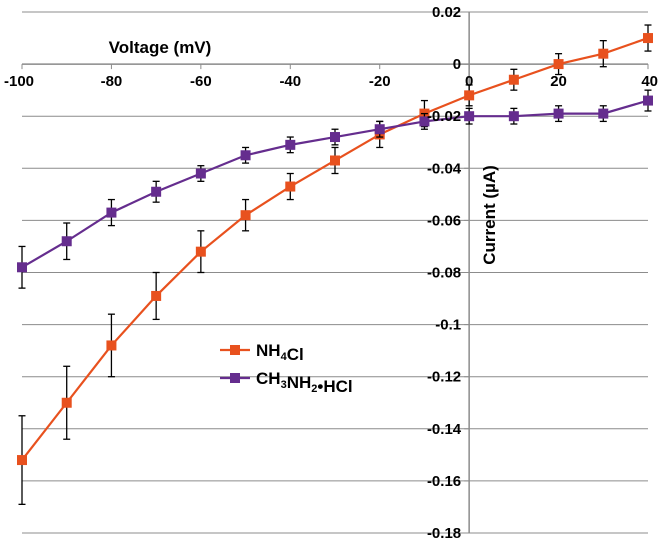 The width and height of the screenshot is (664, 544). I want to click on x-tick-label: -80, so click(112, 81).